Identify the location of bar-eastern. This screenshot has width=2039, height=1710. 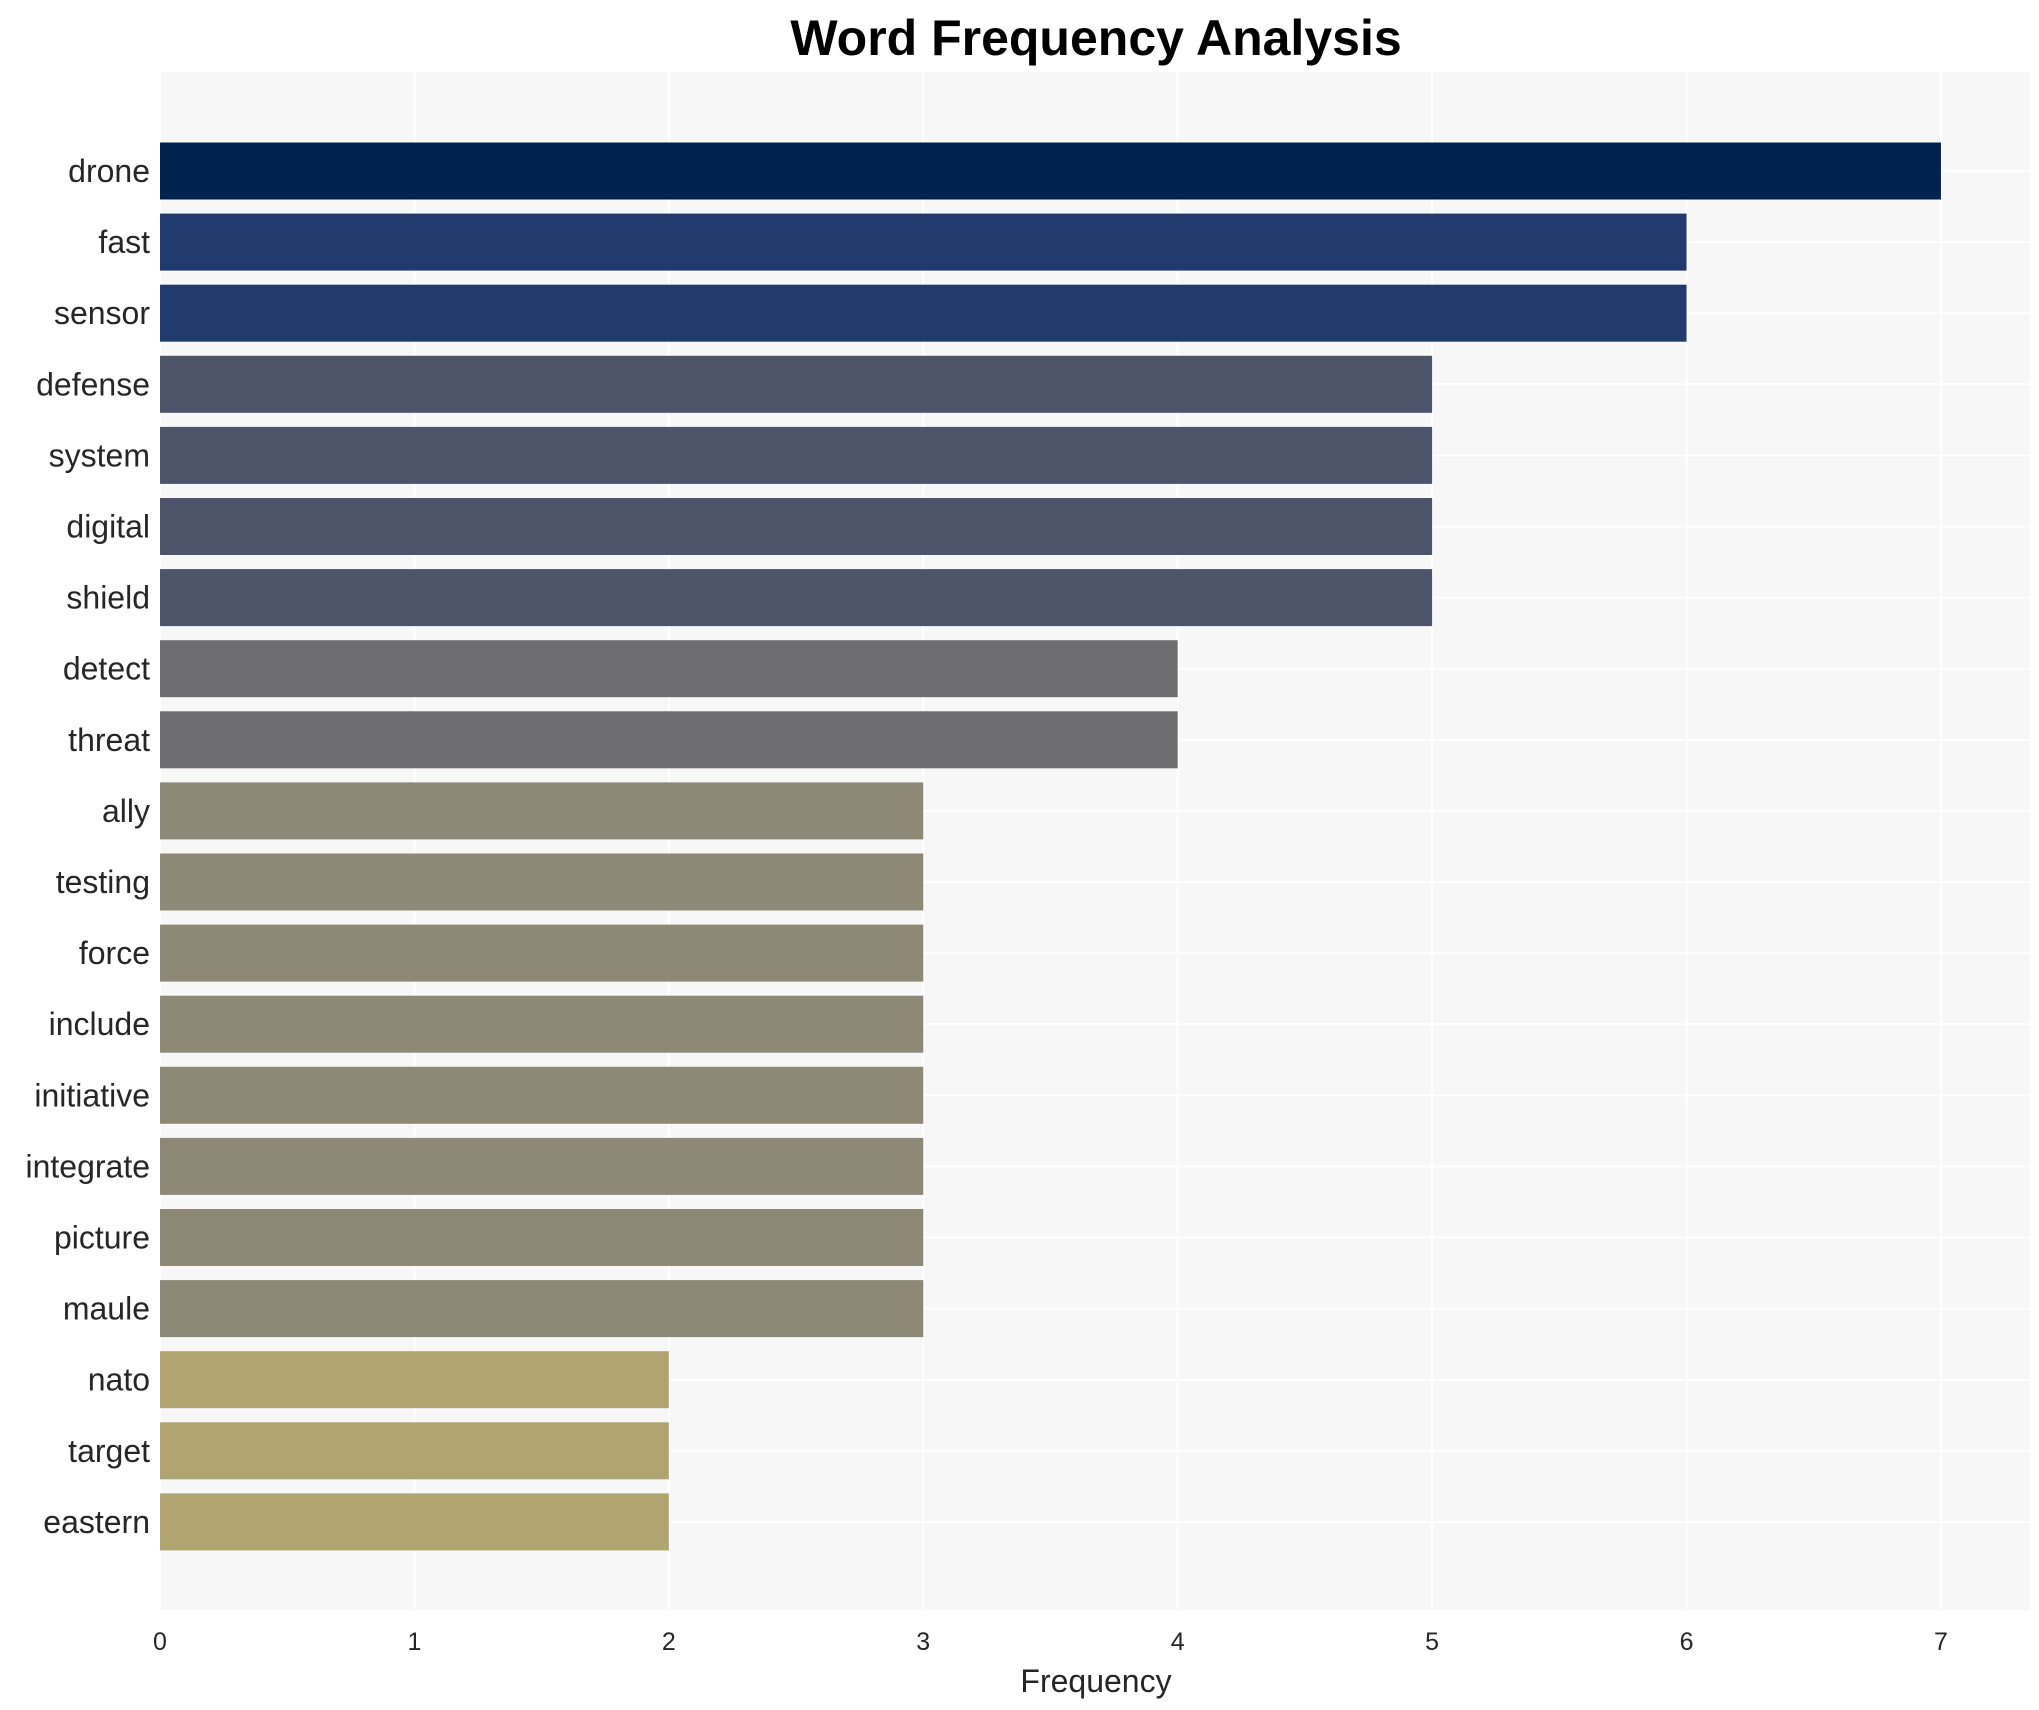
(414, 1522).